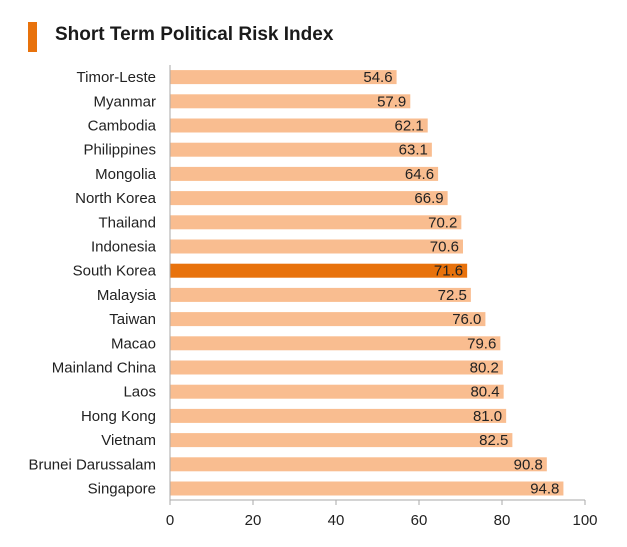 Image resolution: width=627 pixels, height=547 pixels. I want to click on data-label: 94.8, so click(544, 489).